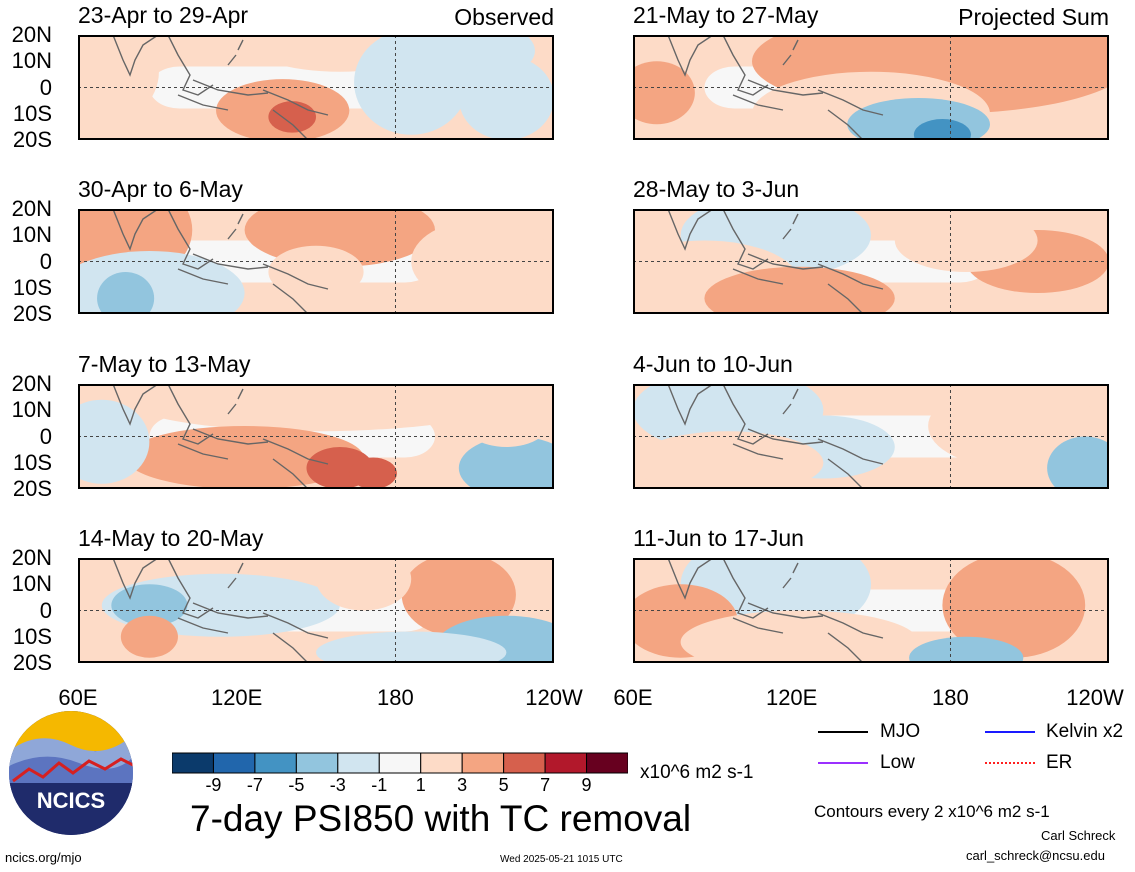  What do you see at coordinates (420, 785) in the screenshot?
I see `colorbar-tick-label: 1` at bounding box center [420, 785].